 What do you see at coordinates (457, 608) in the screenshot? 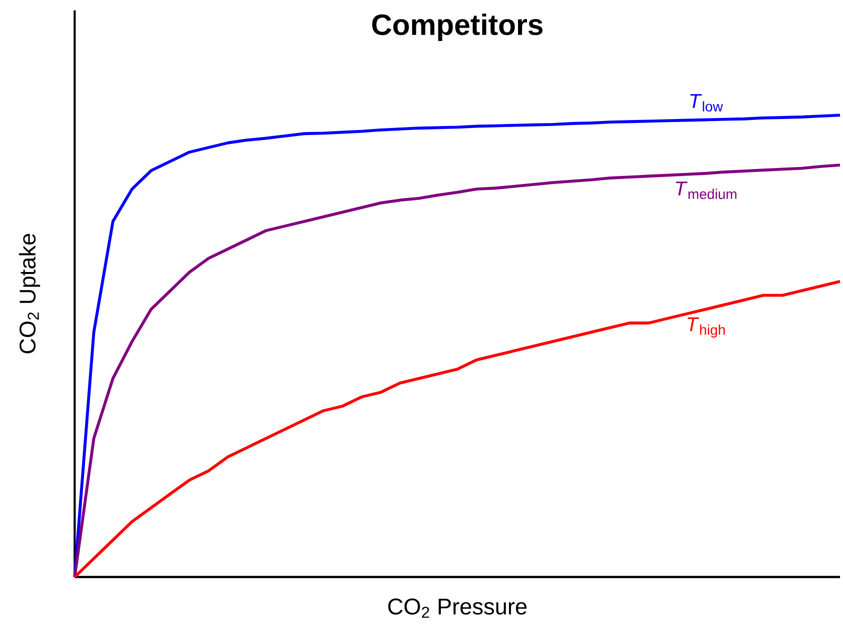
I see `x-axis-title: CO$_{2}$ Pressure` at bounding box center [457, 608].